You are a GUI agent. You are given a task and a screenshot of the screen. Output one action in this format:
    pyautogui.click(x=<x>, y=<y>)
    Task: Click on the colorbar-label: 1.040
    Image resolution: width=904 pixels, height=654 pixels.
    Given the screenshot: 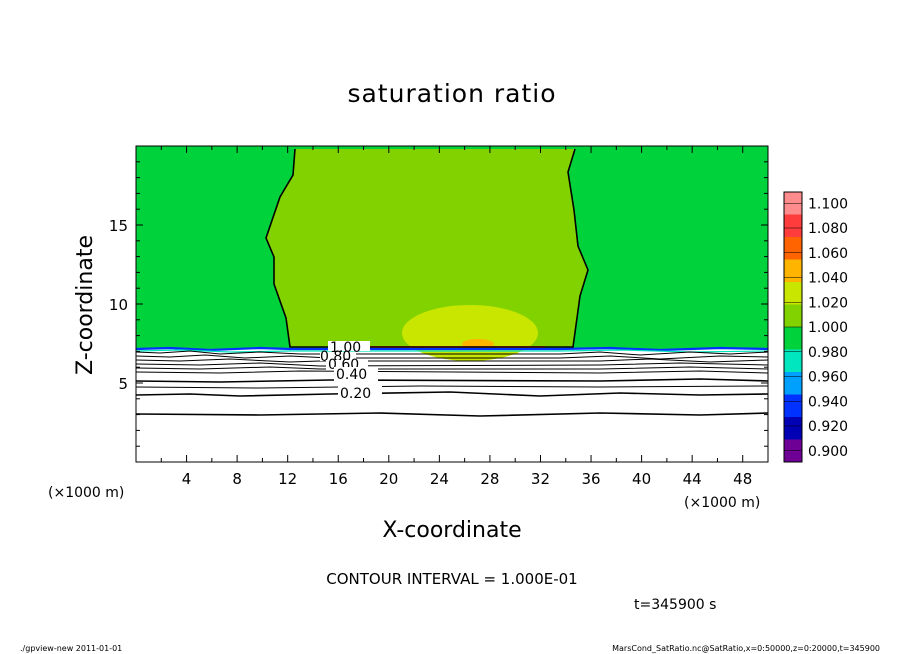 What is the action you would take?
    pyautogui.click(x=828, y=279)
    